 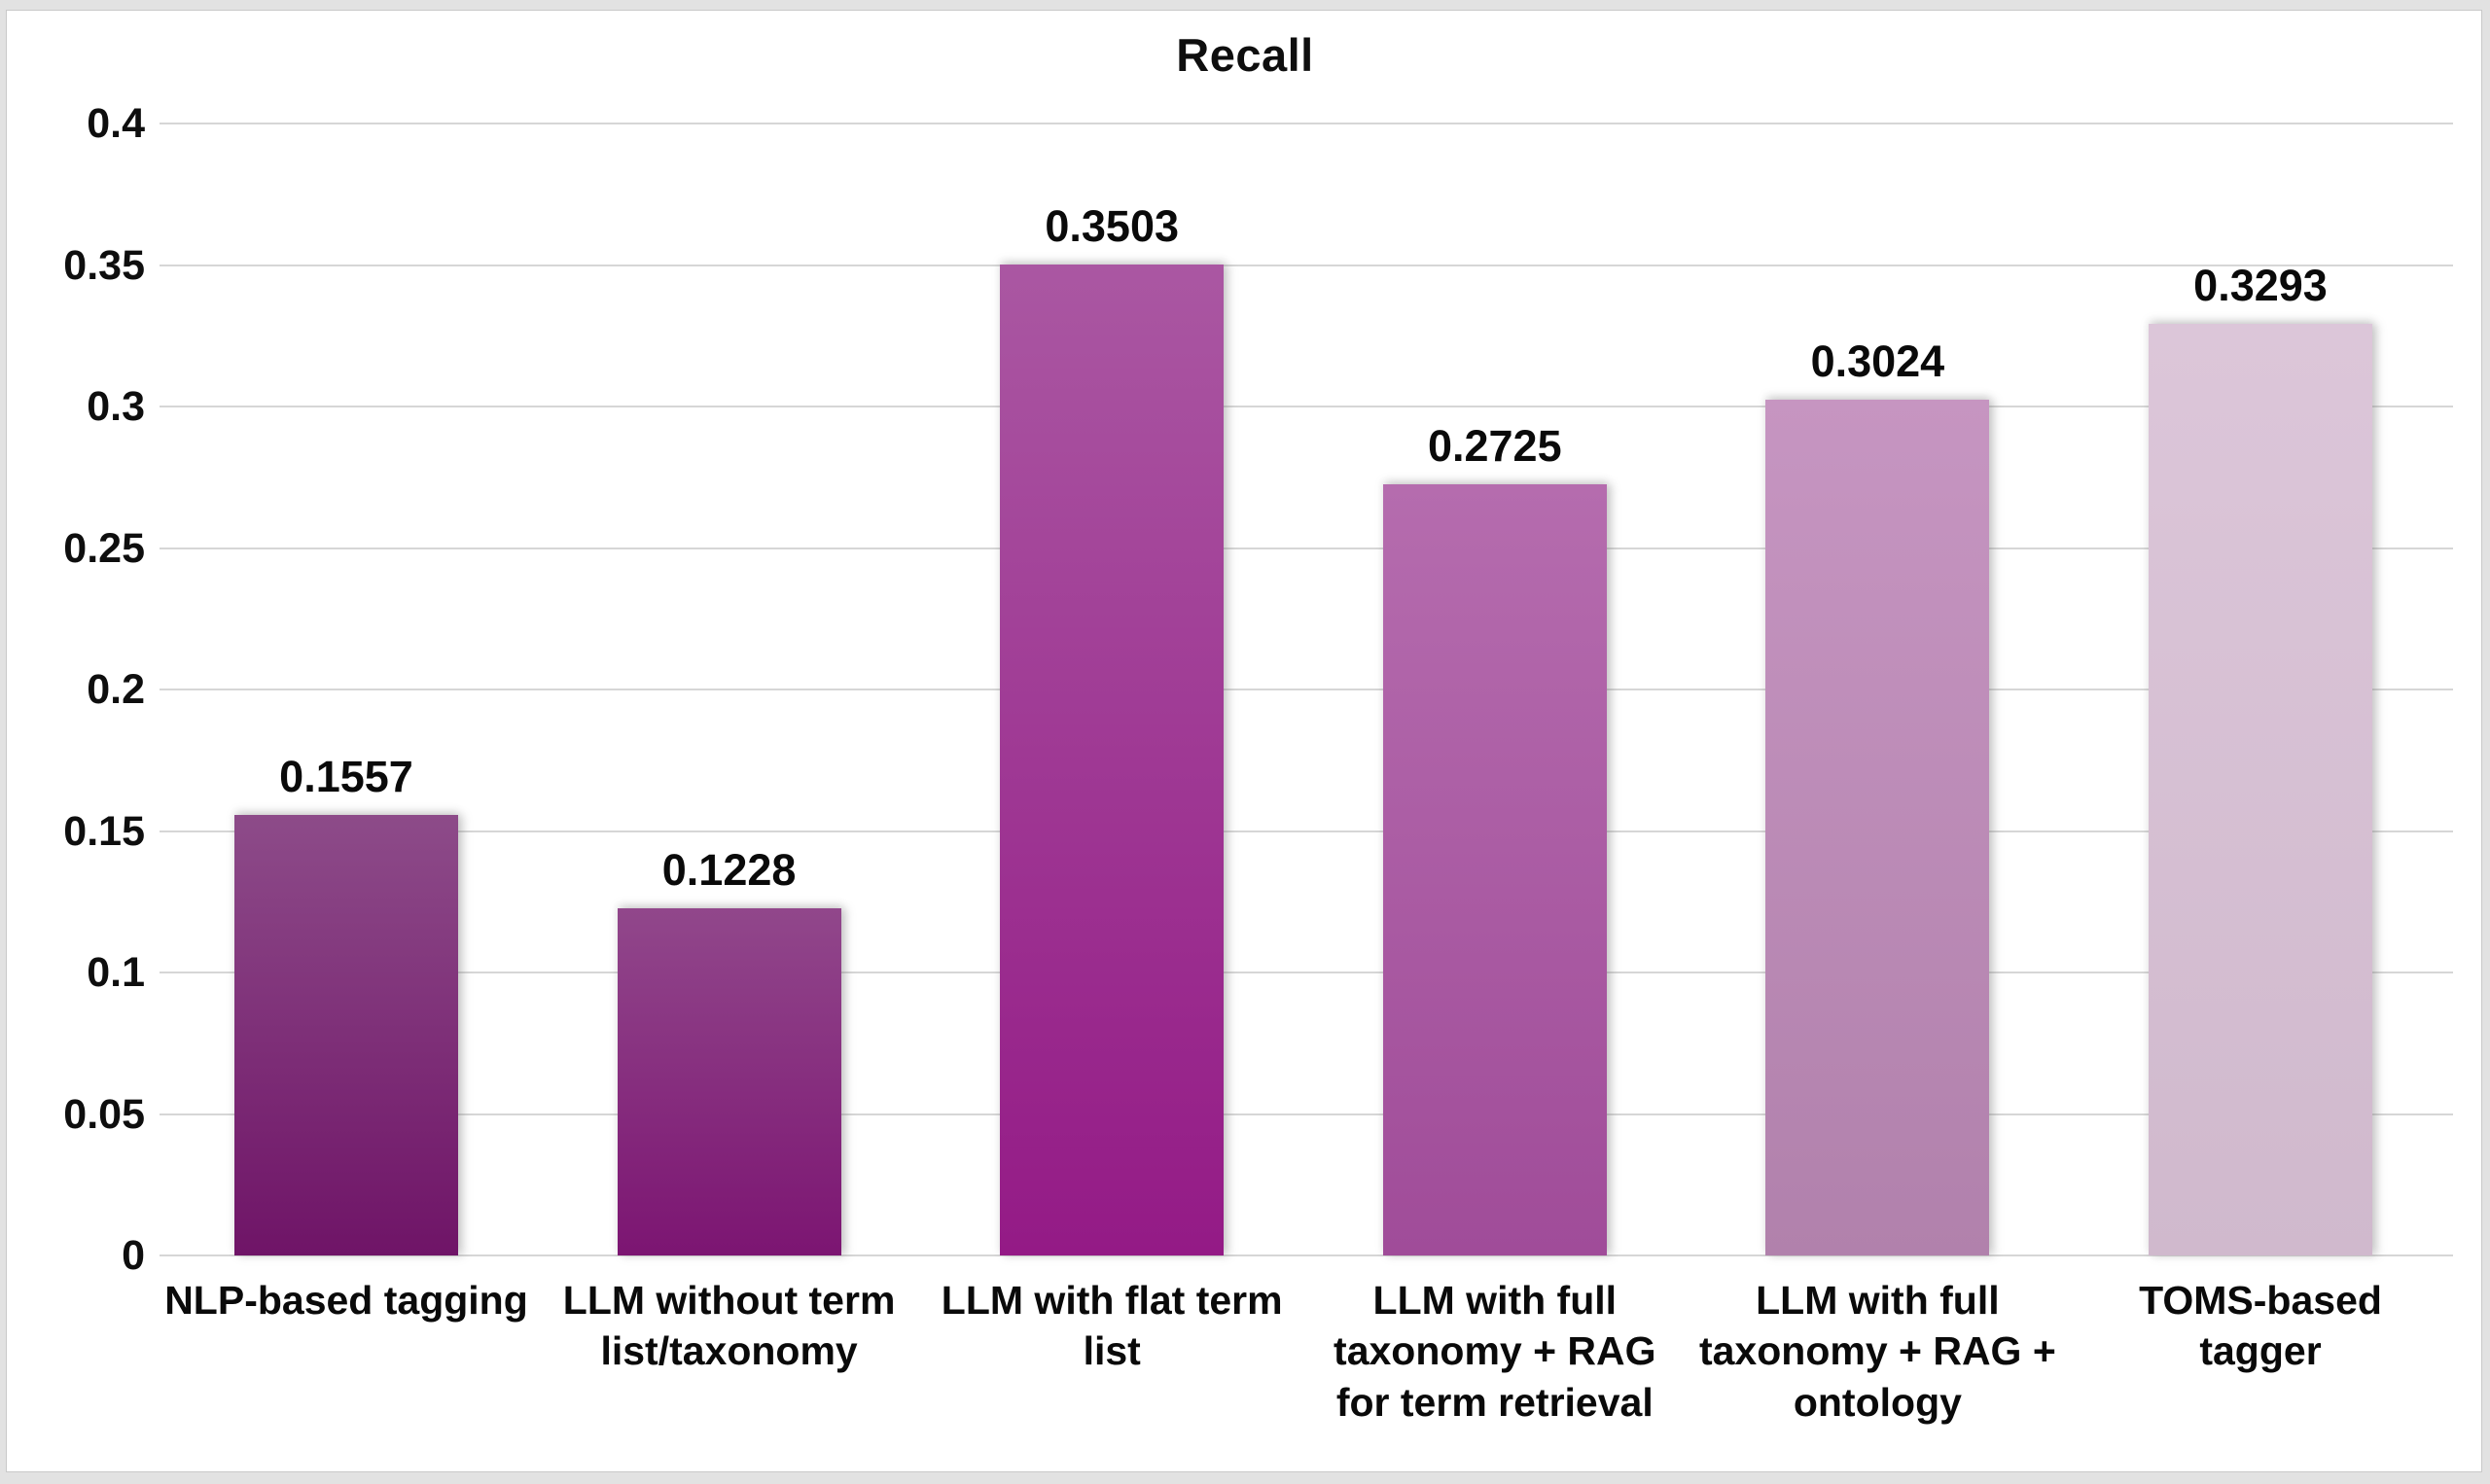 I want to click on bar-toms-based-tagger, so click(x=2260, y=789).